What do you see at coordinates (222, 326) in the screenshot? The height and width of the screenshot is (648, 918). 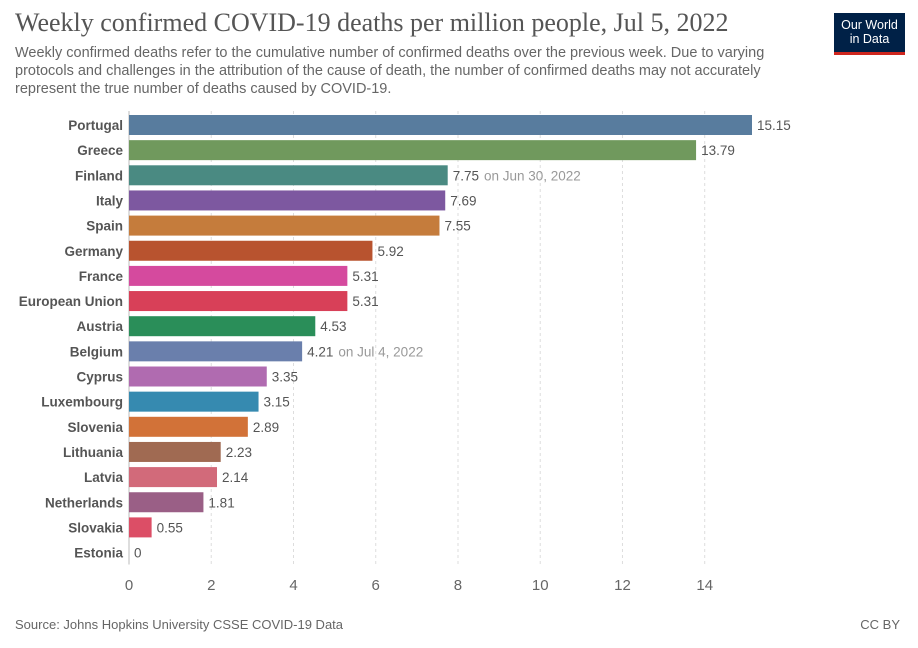 I see `bar-austria` at bounding box center [222, 326].